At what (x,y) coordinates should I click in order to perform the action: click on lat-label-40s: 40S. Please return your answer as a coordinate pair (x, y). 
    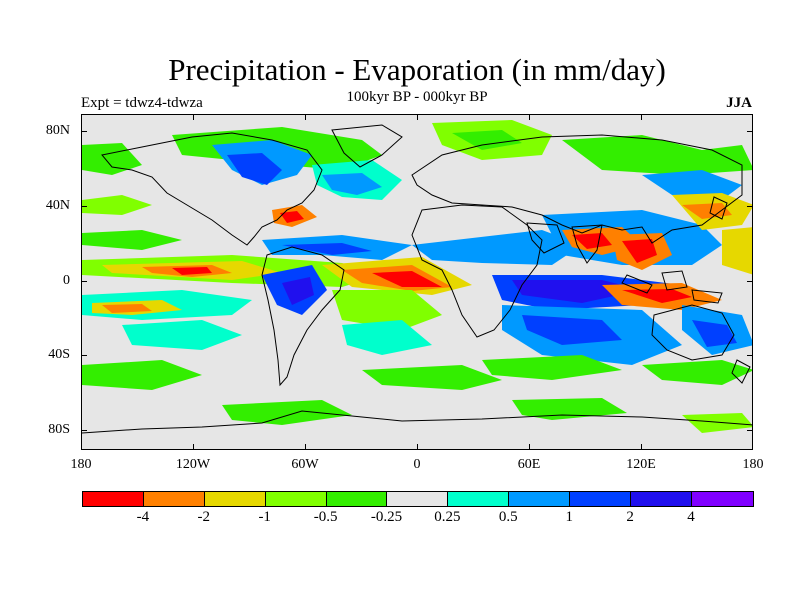
    Looking at the image, I should click on (59, 354).